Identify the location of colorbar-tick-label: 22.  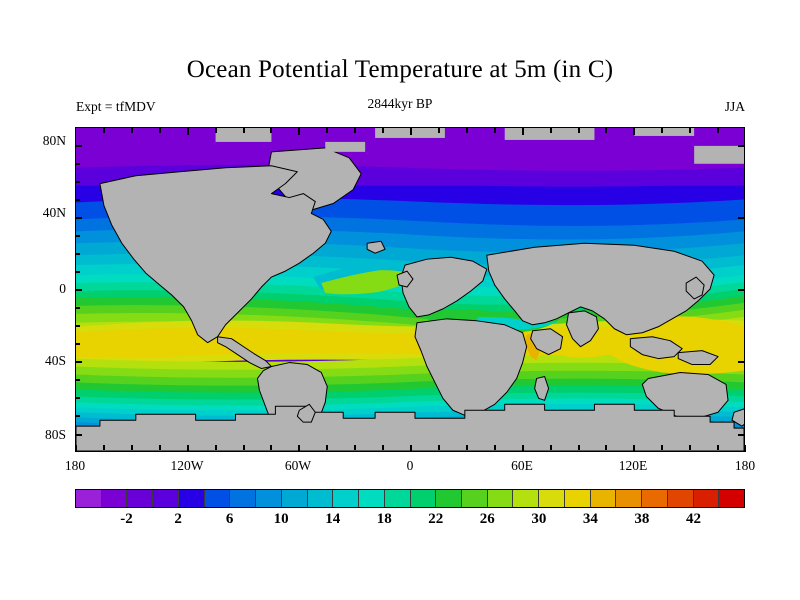
(436, 519).